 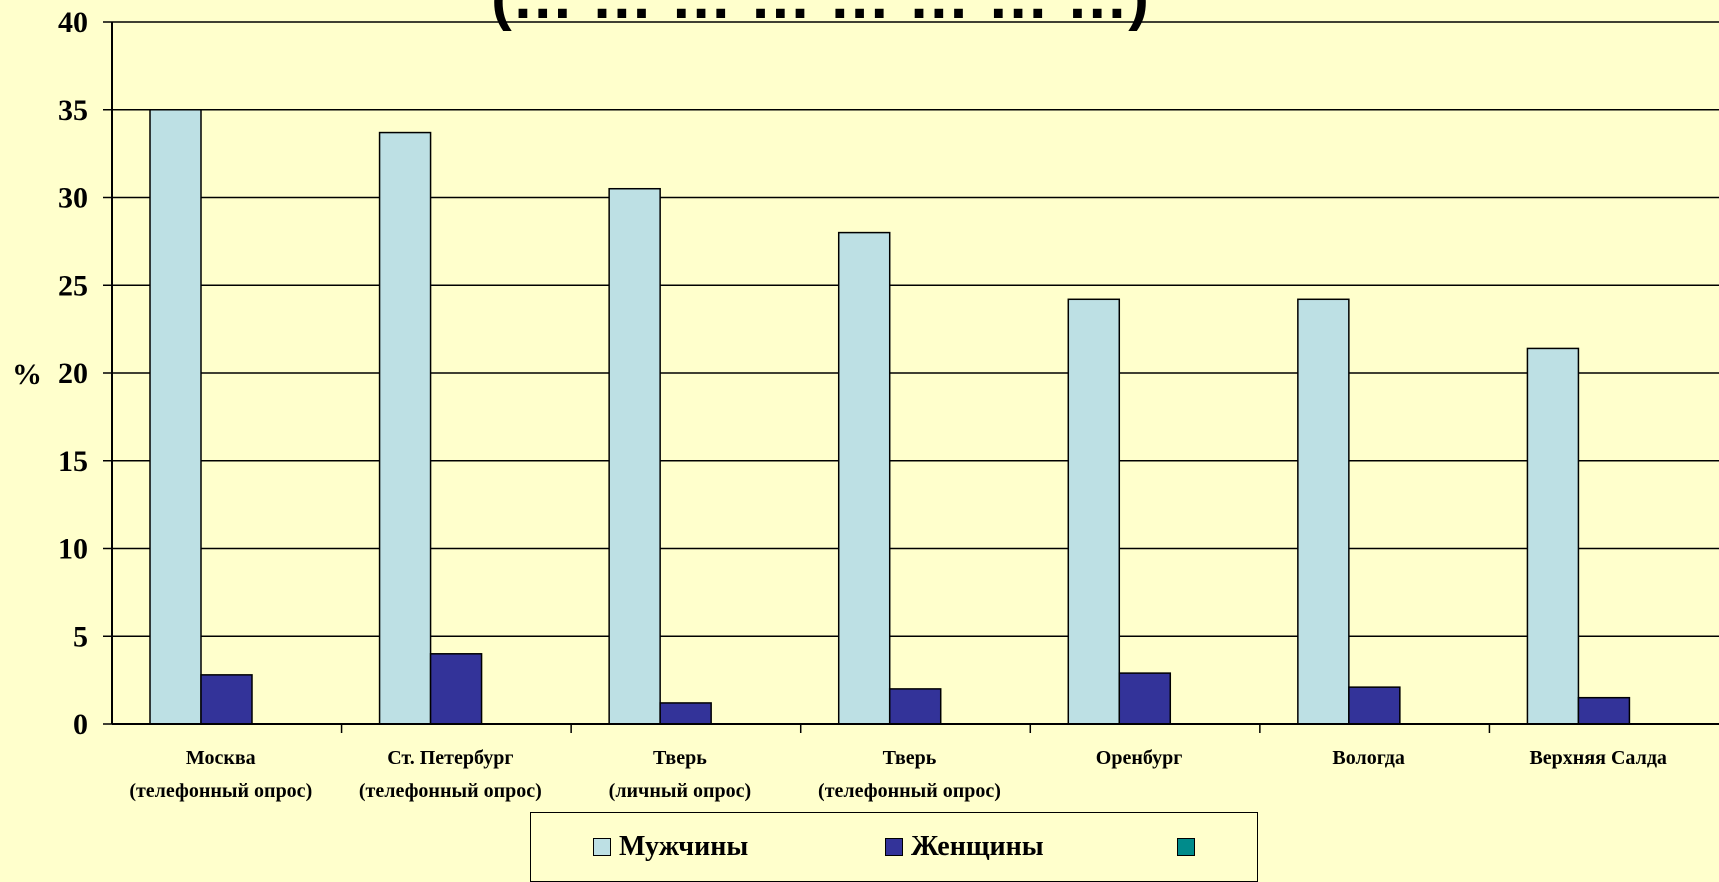 I want to click on legend-item-women: Женщины, so click(x=964, y=847).